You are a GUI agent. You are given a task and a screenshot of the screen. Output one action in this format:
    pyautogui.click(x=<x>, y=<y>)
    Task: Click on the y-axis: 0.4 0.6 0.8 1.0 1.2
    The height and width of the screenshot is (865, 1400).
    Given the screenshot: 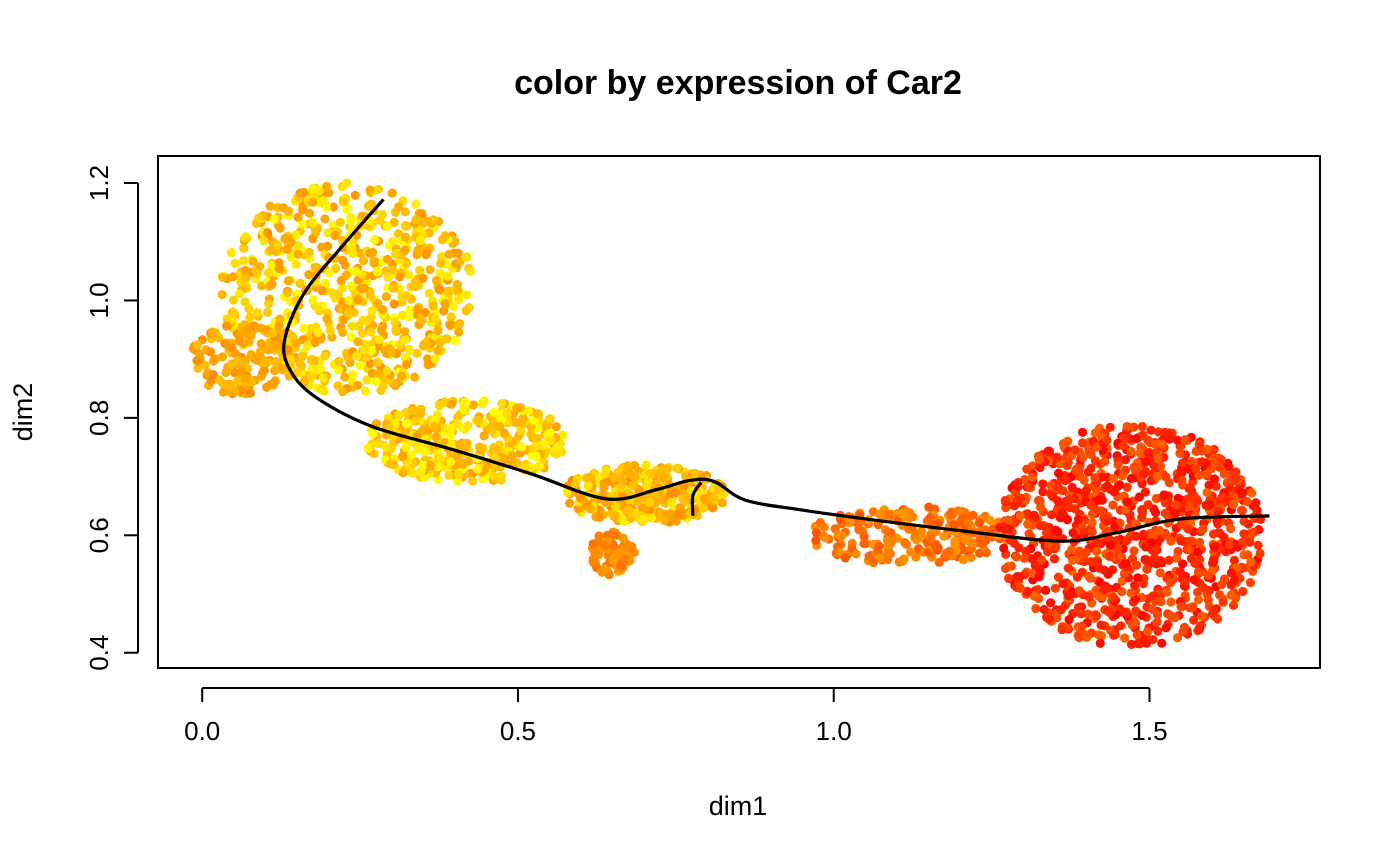 What is the action you would take?
    pyautogui.click(x=111, y=418)
    